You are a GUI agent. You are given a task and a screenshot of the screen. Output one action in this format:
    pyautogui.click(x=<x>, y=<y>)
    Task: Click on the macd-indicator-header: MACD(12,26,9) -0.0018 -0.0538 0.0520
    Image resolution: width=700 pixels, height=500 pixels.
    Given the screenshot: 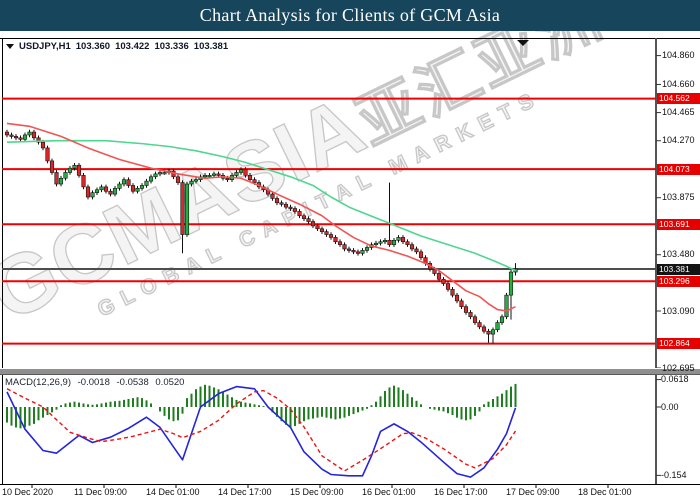 What is the action you would take?
    pyautogui.click(x=96, y=382)
    